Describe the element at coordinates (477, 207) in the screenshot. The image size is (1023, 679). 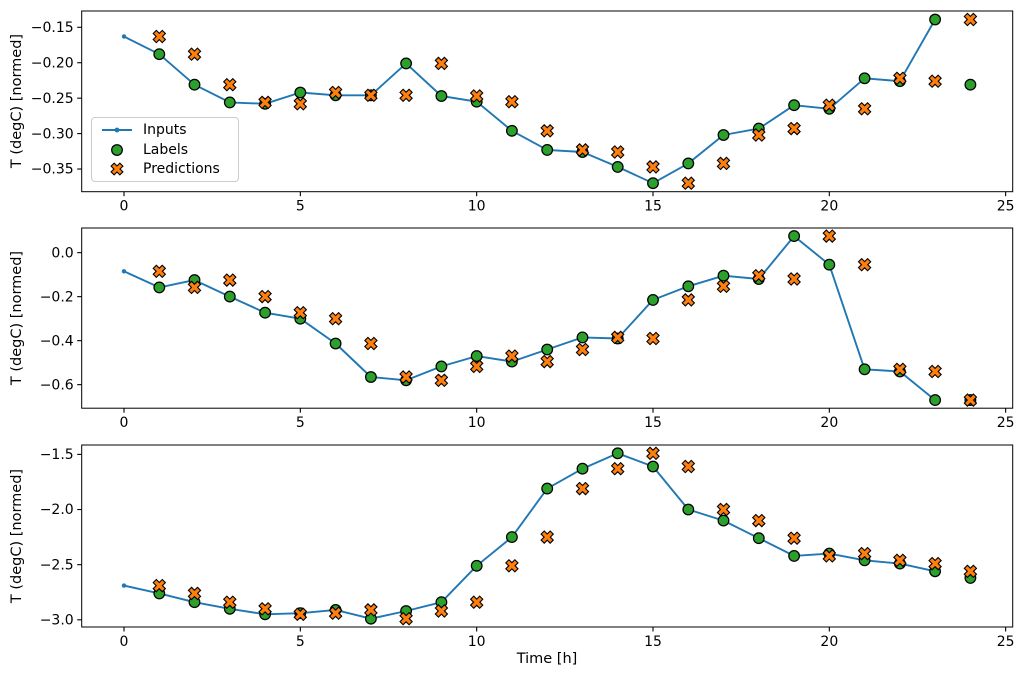
I see `x-tick-label: 10` at that location.